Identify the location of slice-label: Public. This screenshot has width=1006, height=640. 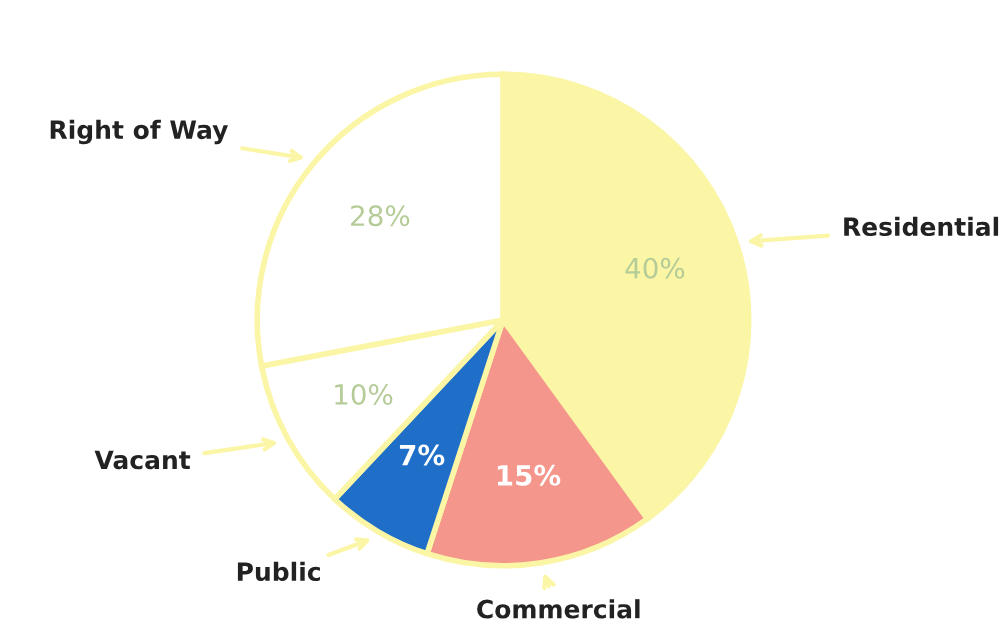
(278, 571).